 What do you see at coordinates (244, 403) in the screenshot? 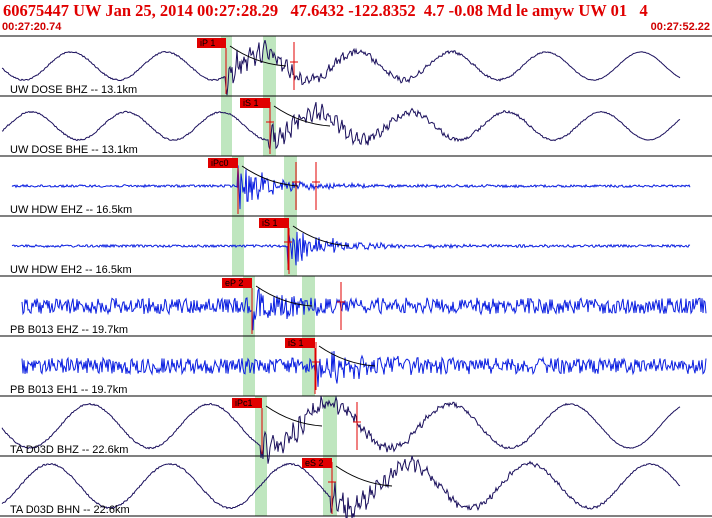
I see `pick-label: iPc1` at bounding box center [244, 403].